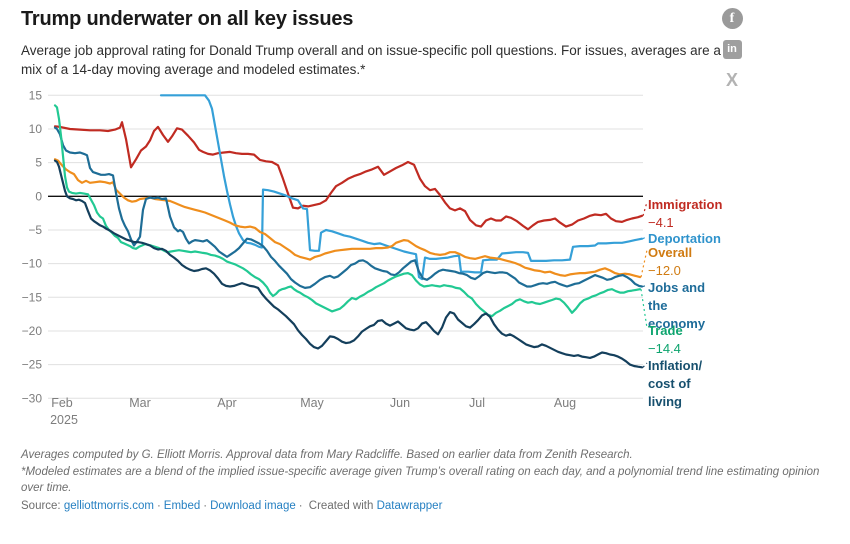 This screenshot has width=850, height=544. I want to click on y-axis-tick-label: −15, so click(32, 297).